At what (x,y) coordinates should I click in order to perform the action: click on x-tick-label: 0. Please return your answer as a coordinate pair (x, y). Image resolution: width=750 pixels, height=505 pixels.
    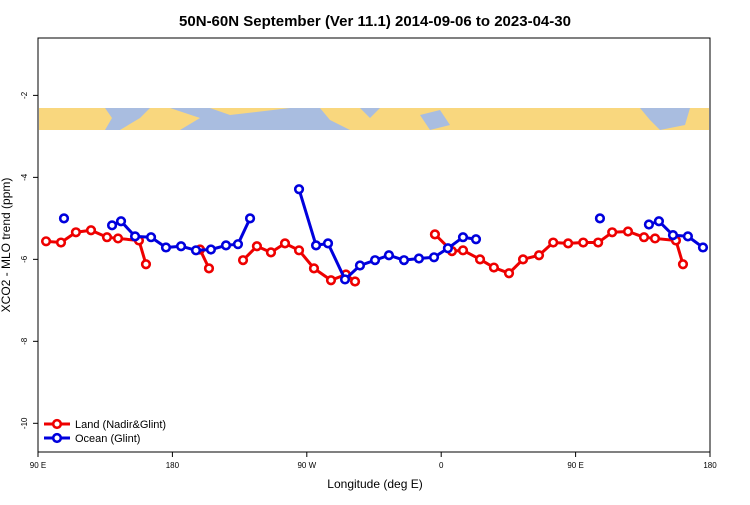
    Looking at the image, I should click on (441, 465).